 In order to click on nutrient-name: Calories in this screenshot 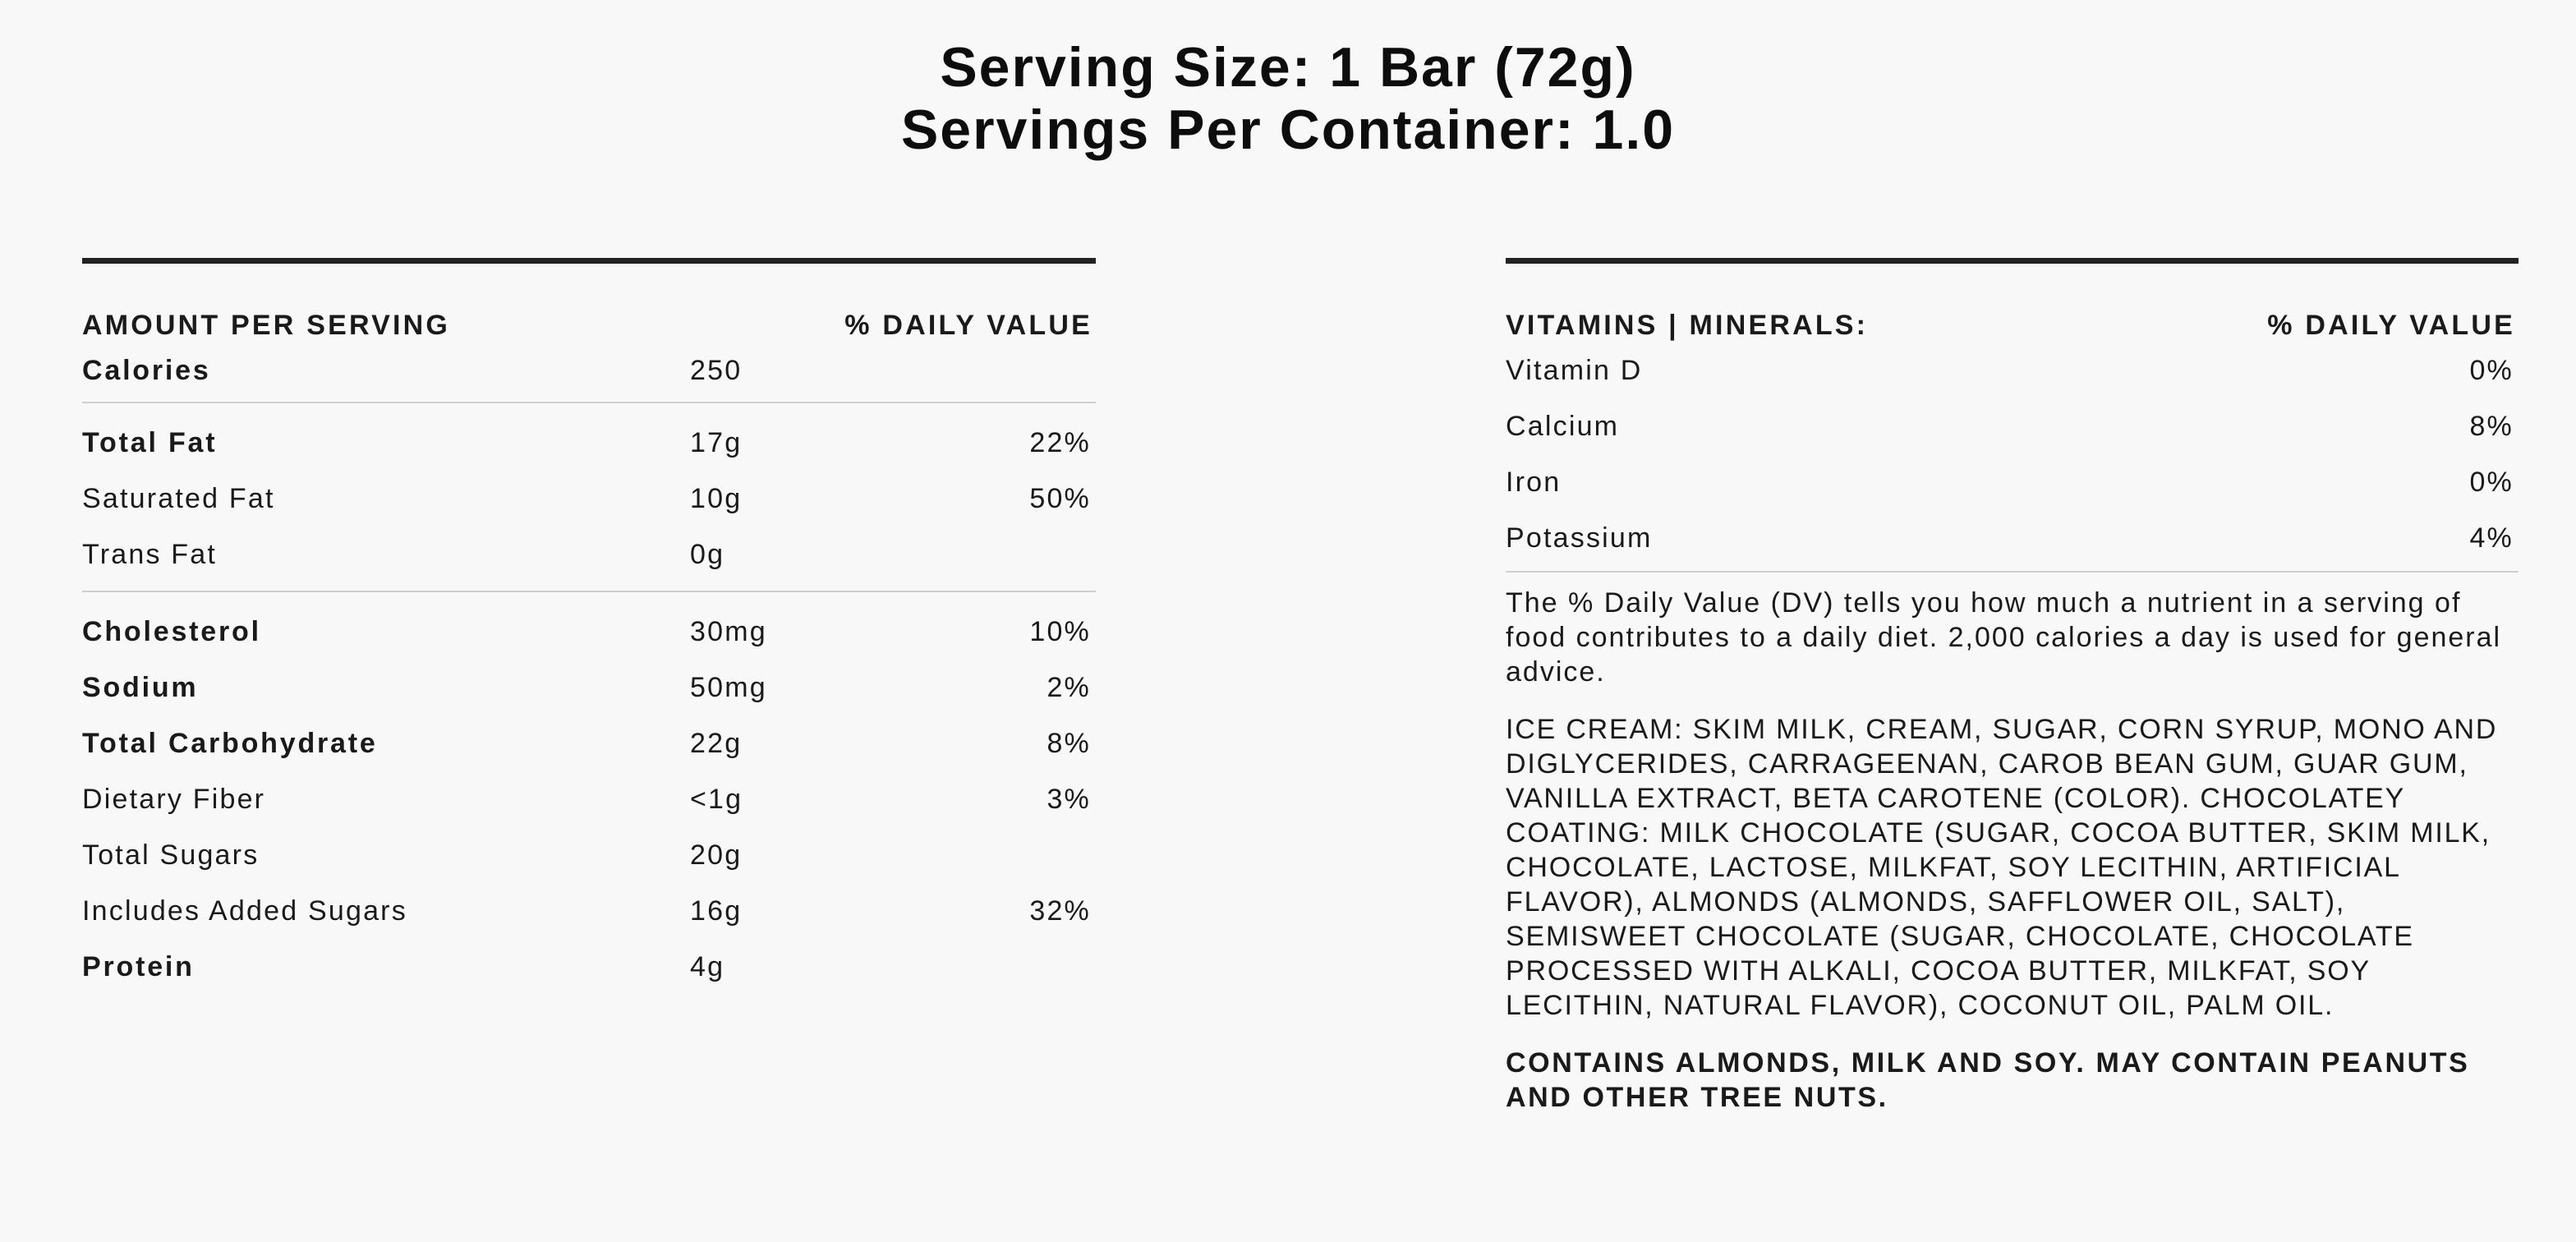, I will do `click(146, 371)`.